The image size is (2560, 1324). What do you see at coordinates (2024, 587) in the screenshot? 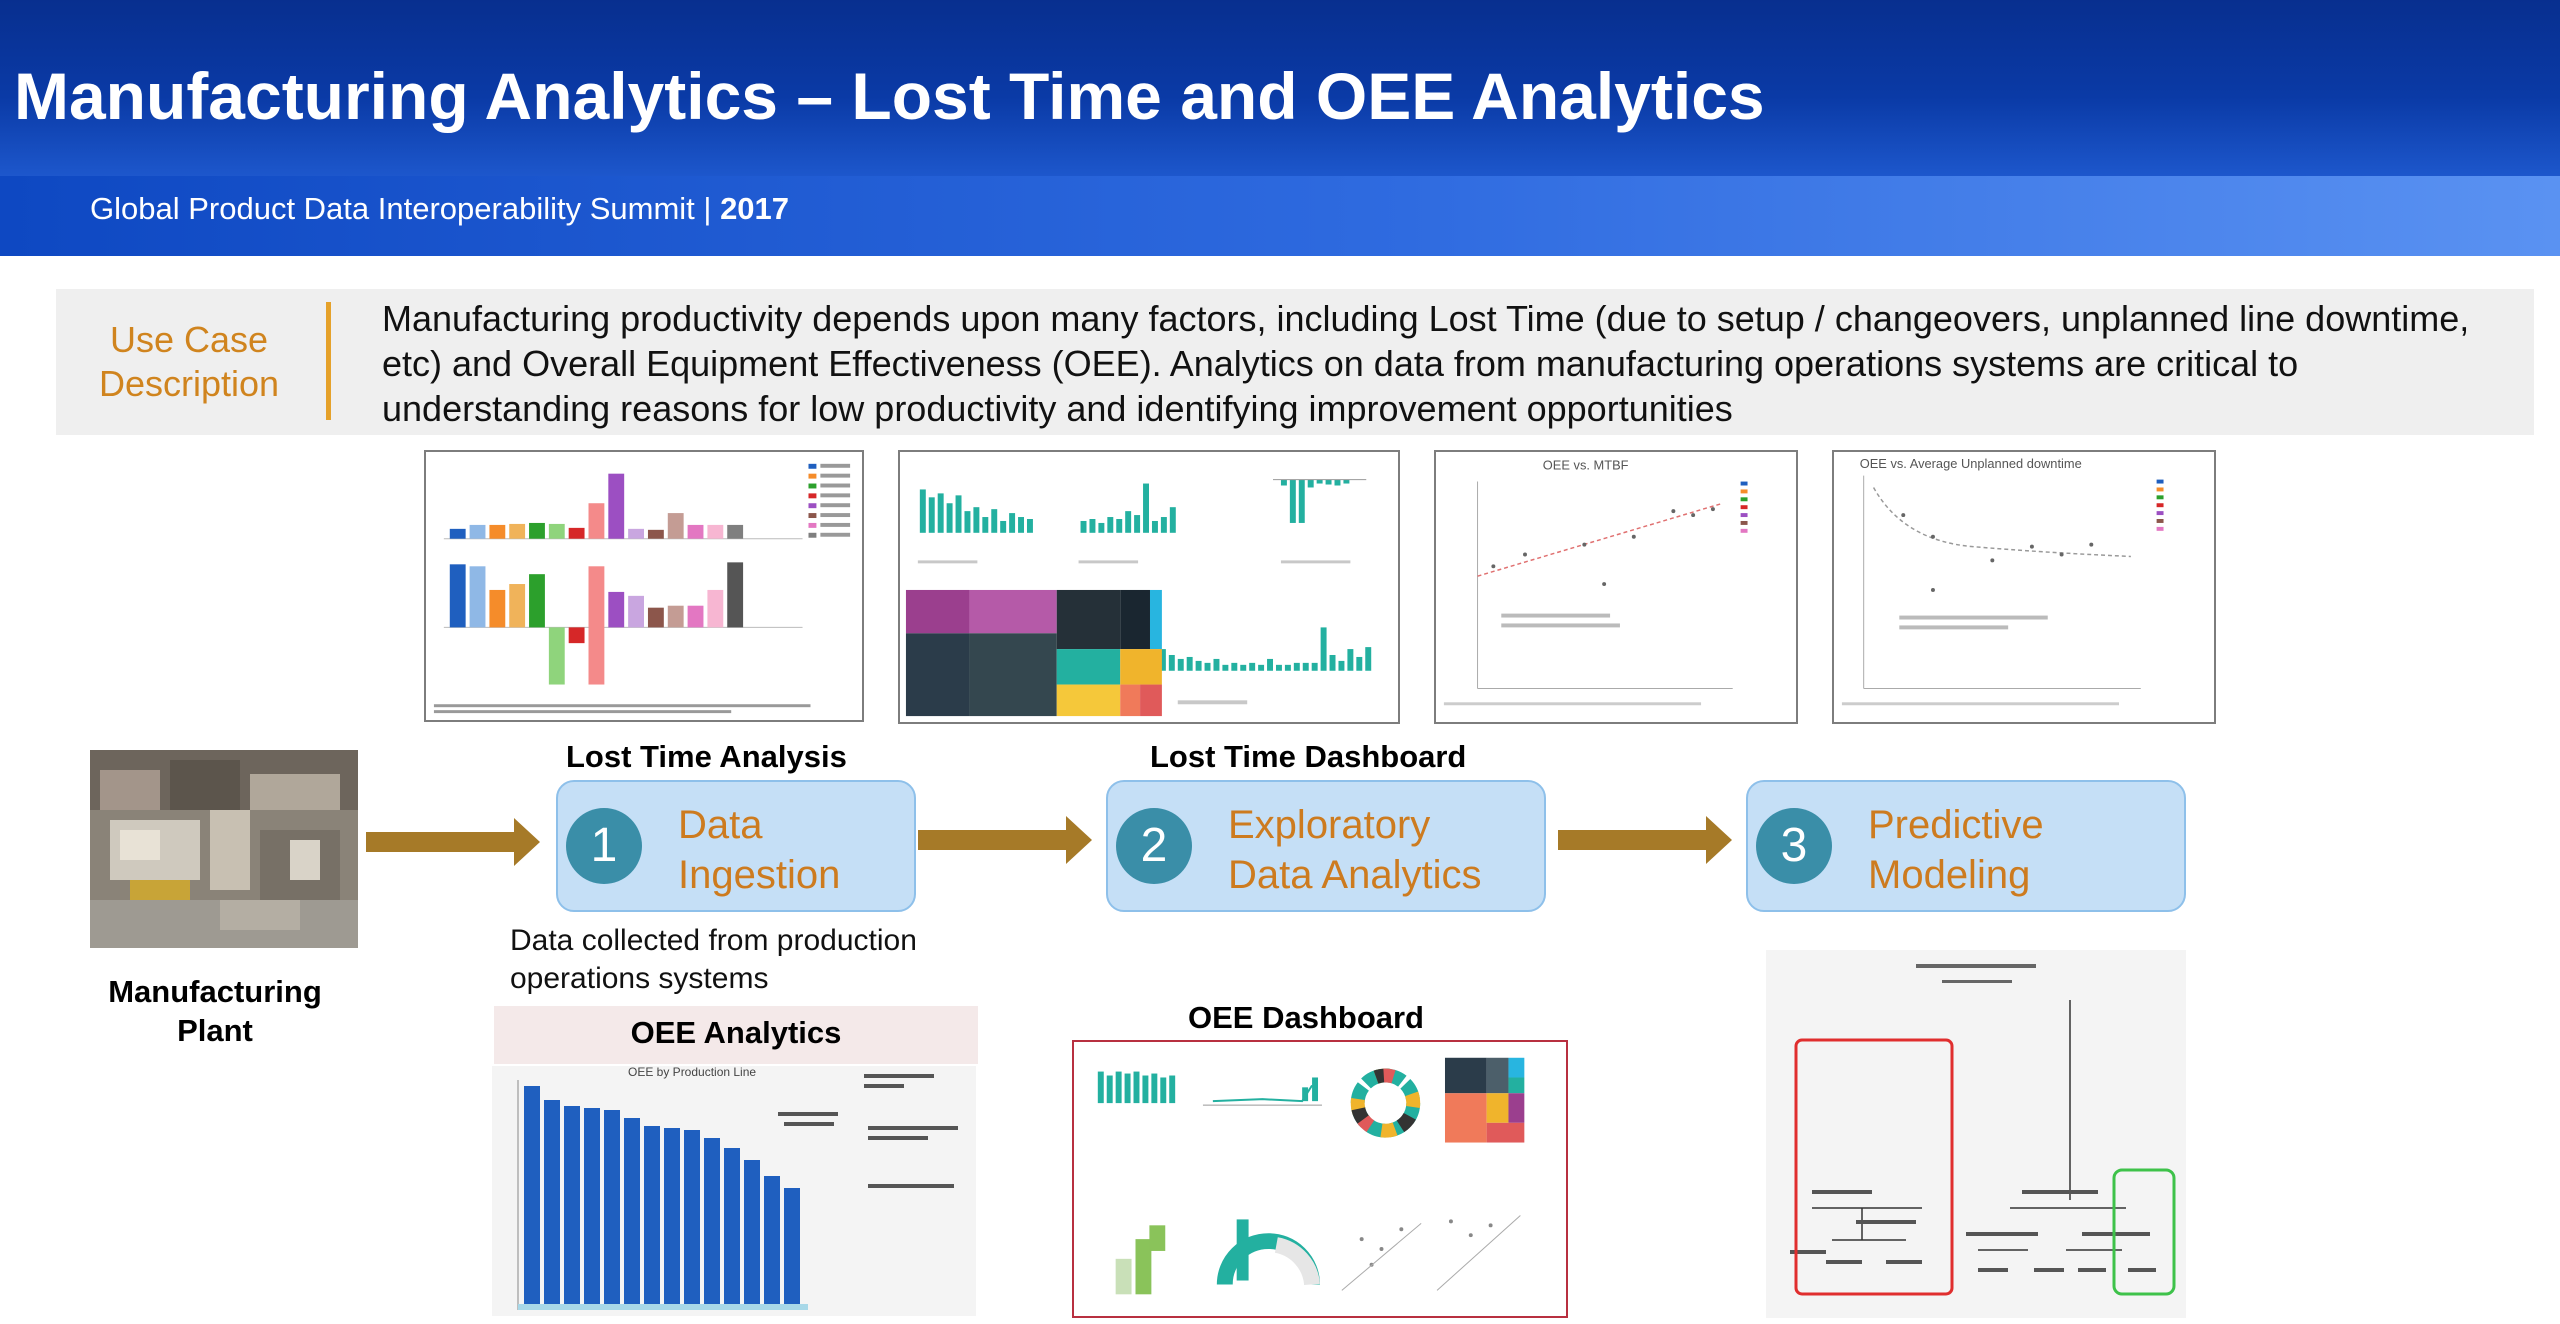
I see `oee-vs-downtime-thumbnail: OEE vs. Average Unplanned downtime` at bounding box center [2024, 587].